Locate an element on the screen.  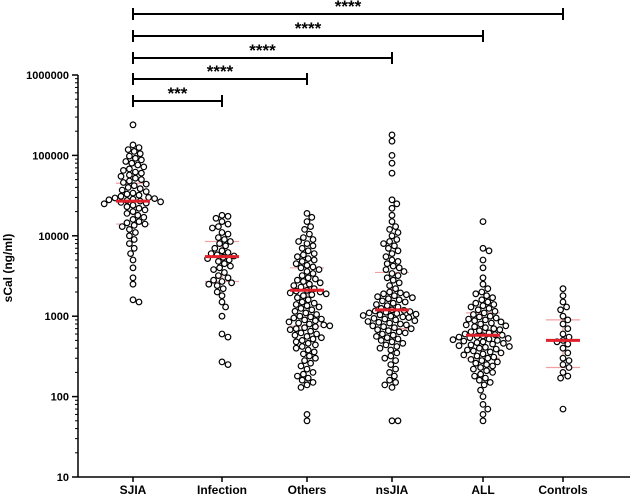
x-tick-label: Infection is located at coordinates (222, 490).